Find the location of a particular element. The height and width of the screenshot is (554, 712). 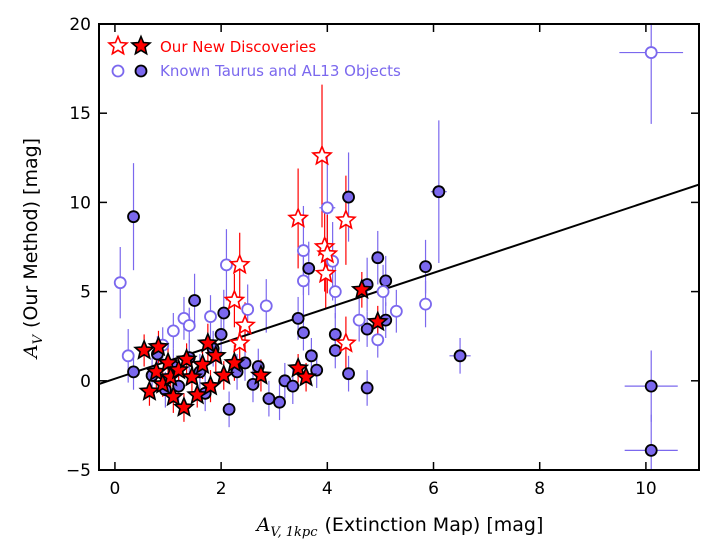

x-axis-text: (Extinction Map) [mag] is located at coordinates (433, 525).